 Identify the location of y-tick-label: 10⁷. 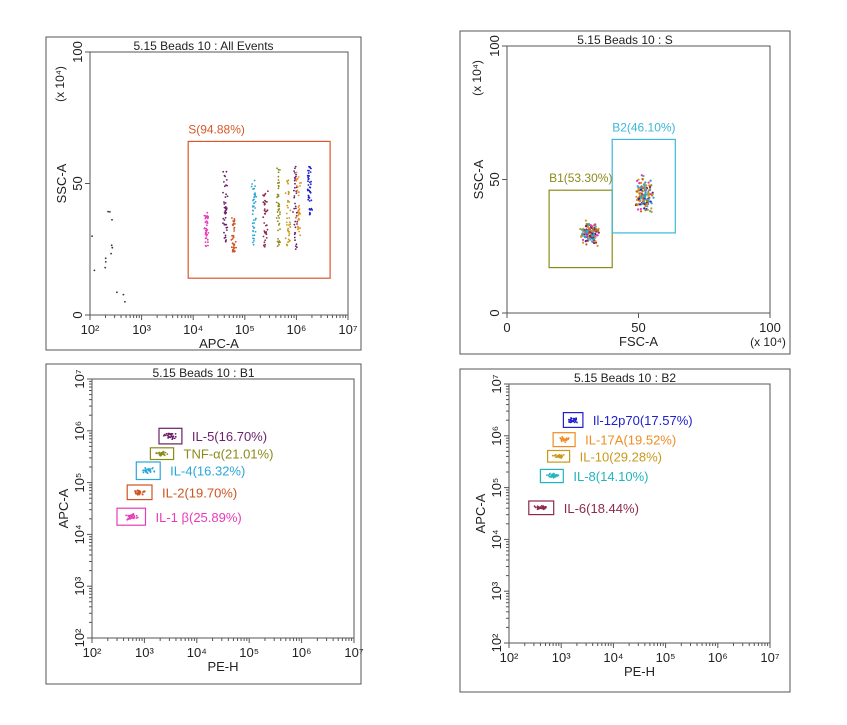
(496, 383).